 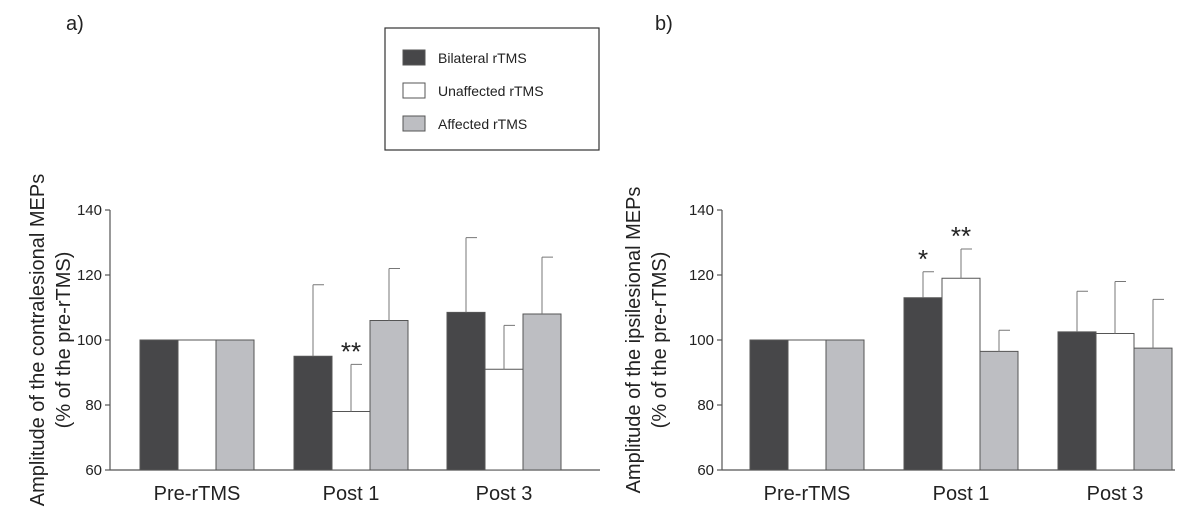 What do you see at coordinates (504, 494) in the screenshot?
I see `panel-a-category-label-2: Post 3` at bounding box center [504, 494].